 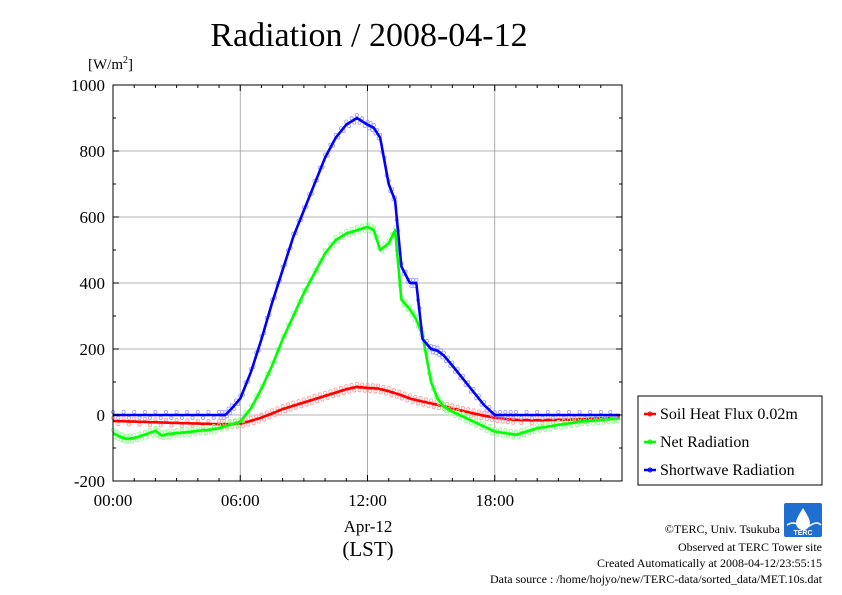 What do you see at coordinates (113, 500) in the screenshot?
I see `x-tick-label: 00:00` at bounding box center [113, 500].